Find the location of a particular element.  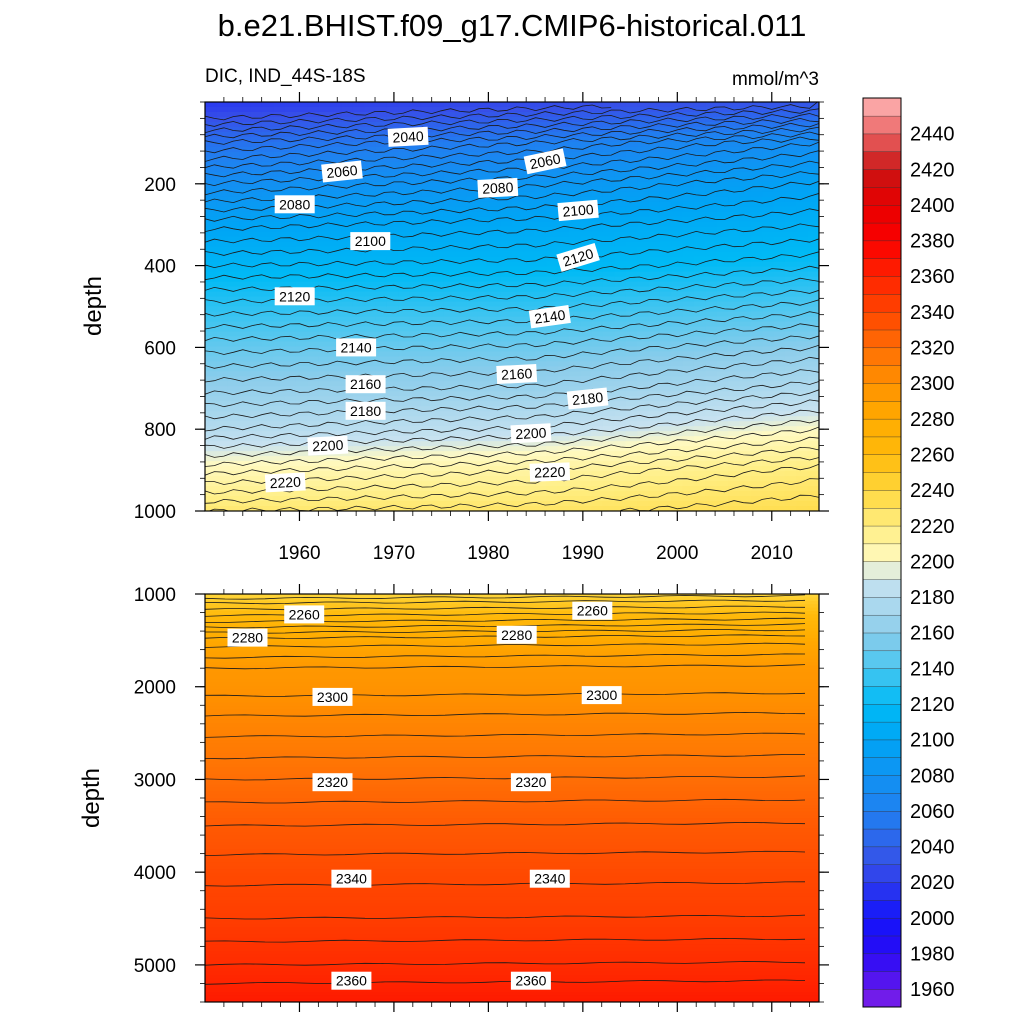

y-tick-label: 200 is located at coordinates (160, 185).